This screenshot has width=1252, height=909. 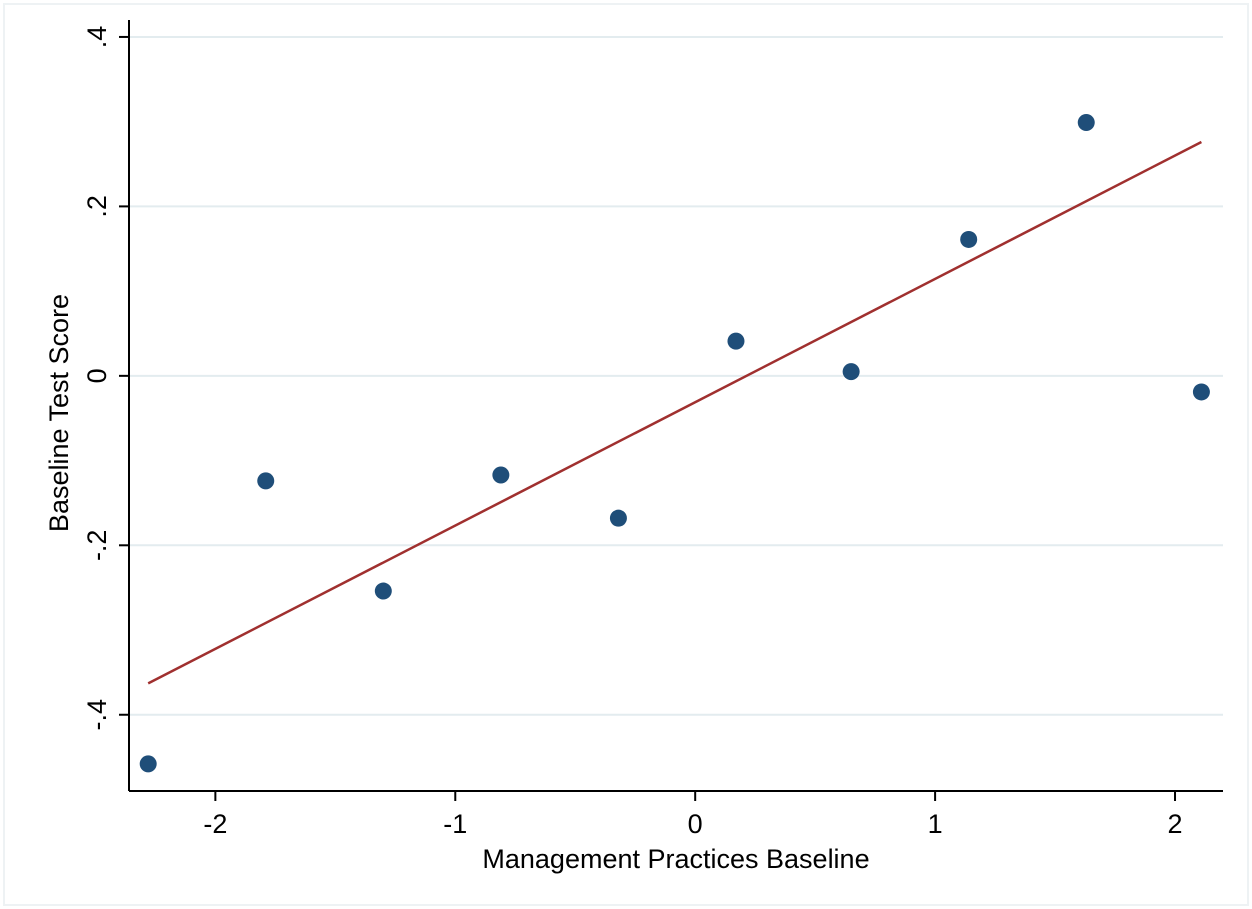 I want to click on y-tick-label-1: -.2, so click(x=97, y=546).